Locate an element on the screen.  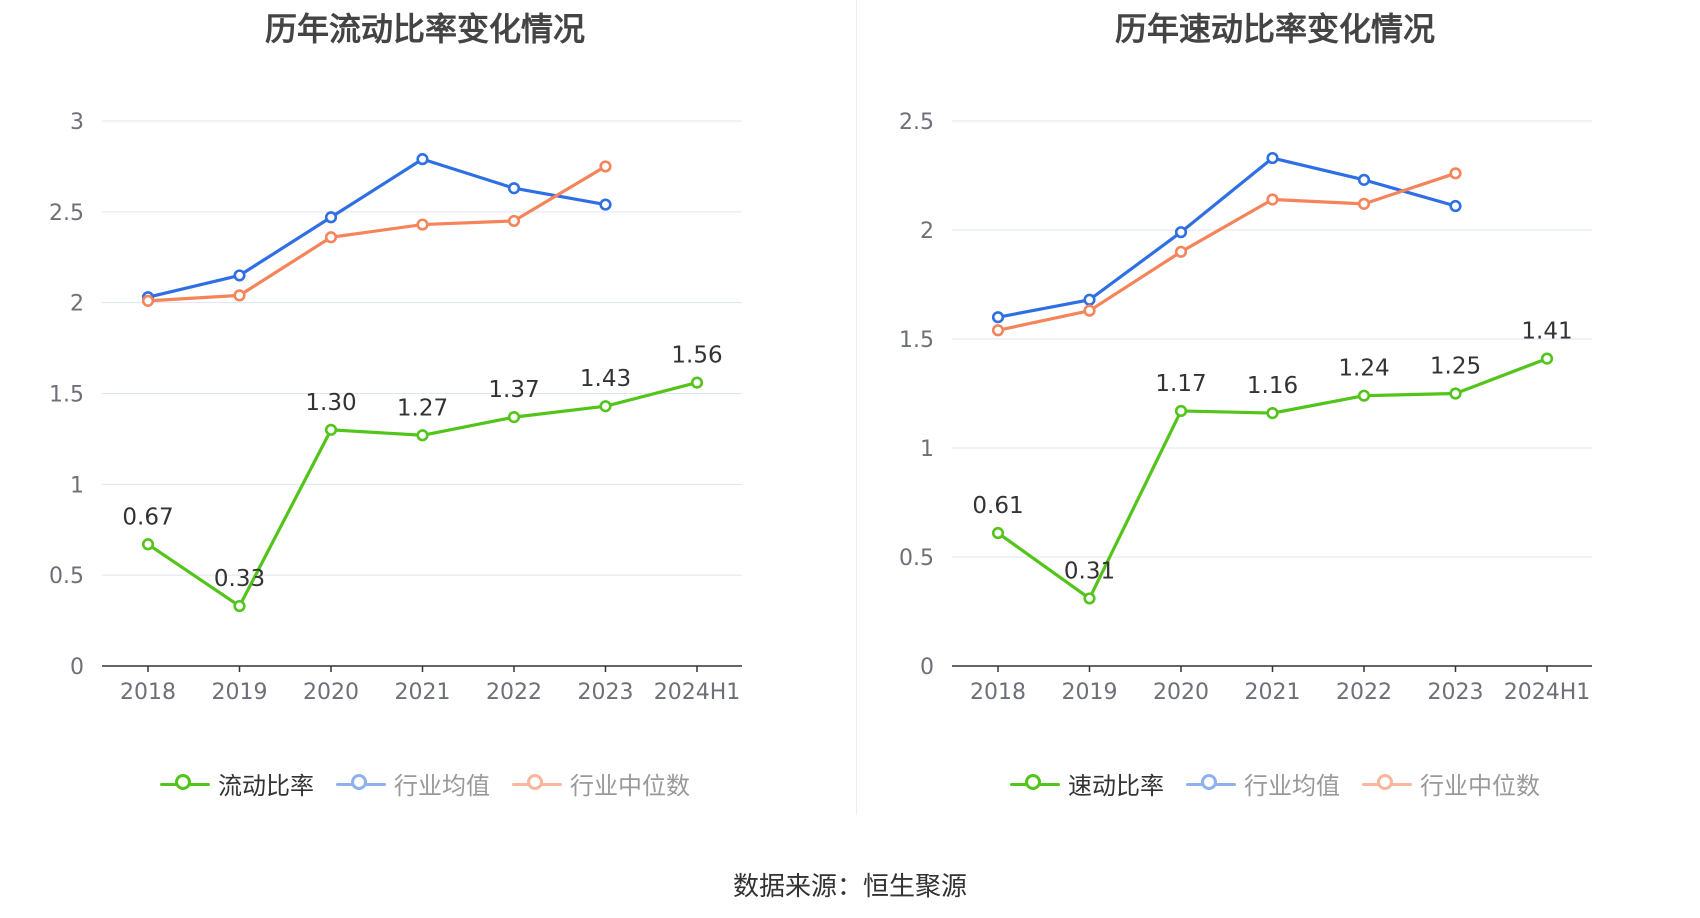
data-label: 0.31 is located at coordinates (1089, 571).